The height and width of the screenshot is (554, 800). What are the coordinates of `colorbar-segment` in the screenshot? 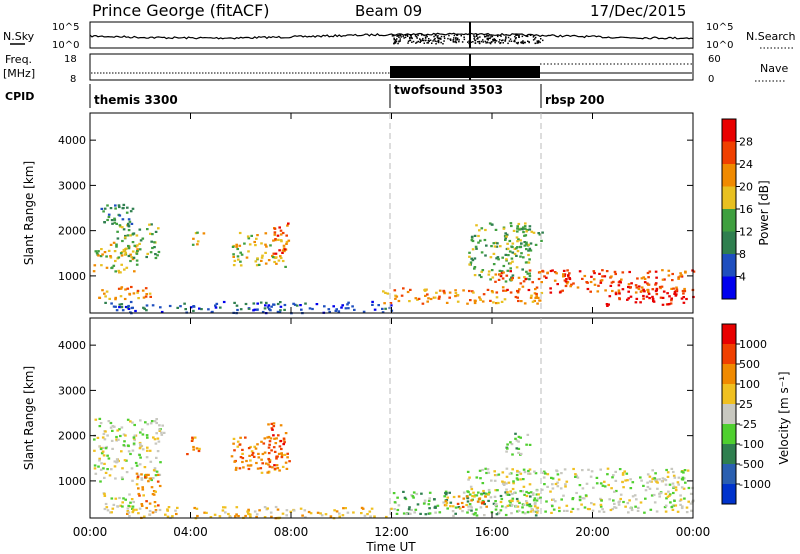 It's located at (729, 354).